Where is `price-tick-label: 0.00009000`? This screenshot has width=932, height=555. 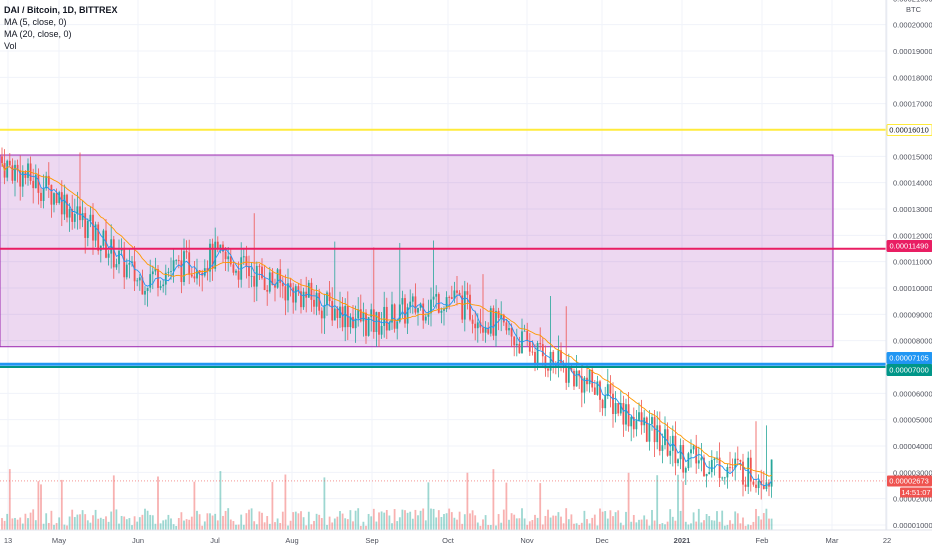
price-tick-label: 0.00009000 is located at coordinates (912, 314).